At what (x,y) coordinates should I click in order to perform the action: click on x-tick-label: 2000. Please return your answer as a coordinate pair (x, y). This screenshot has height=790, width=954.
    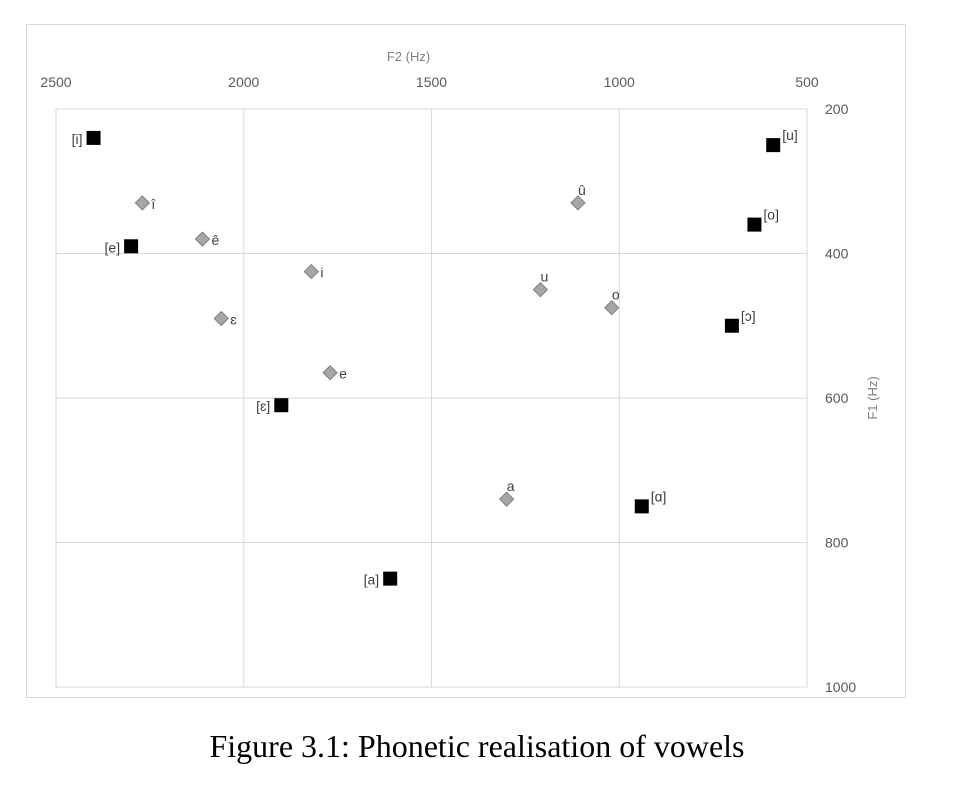
    Looking at the image, I should click on (243, 82).